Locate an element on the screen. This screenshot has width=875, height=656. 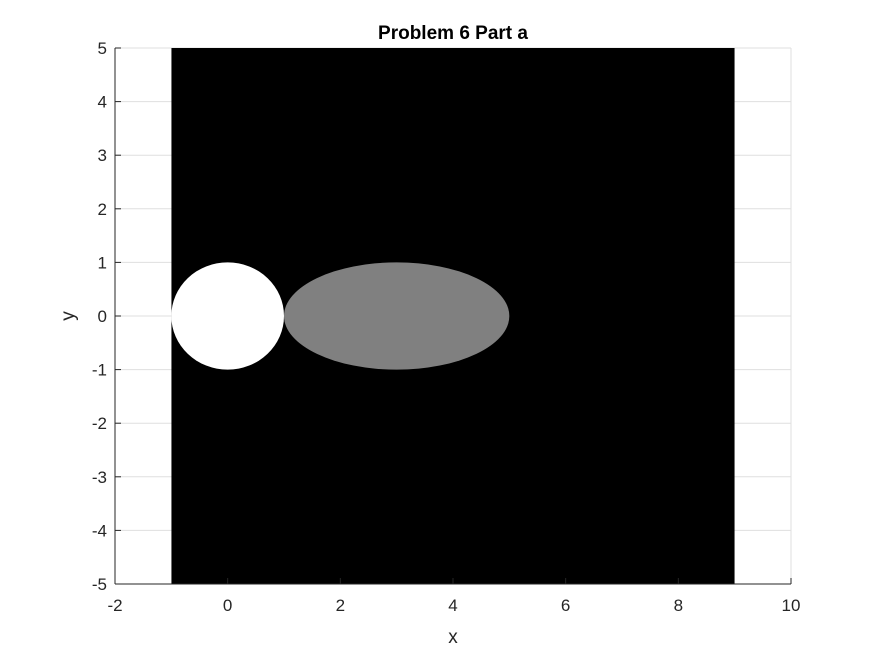
y-tick-label: -4 is located at coordinates (99, 530).